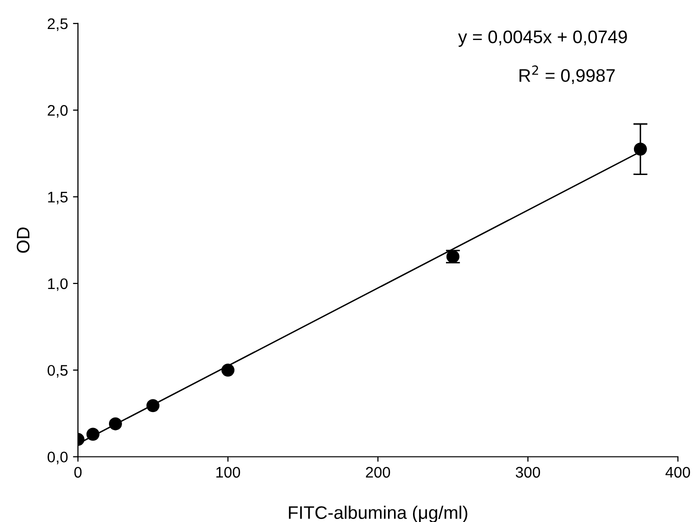 The image size is (696, 522). Describe the element at coordinates (78, 472) in the screenshot. I see `x-tick-label: 0` at that location.